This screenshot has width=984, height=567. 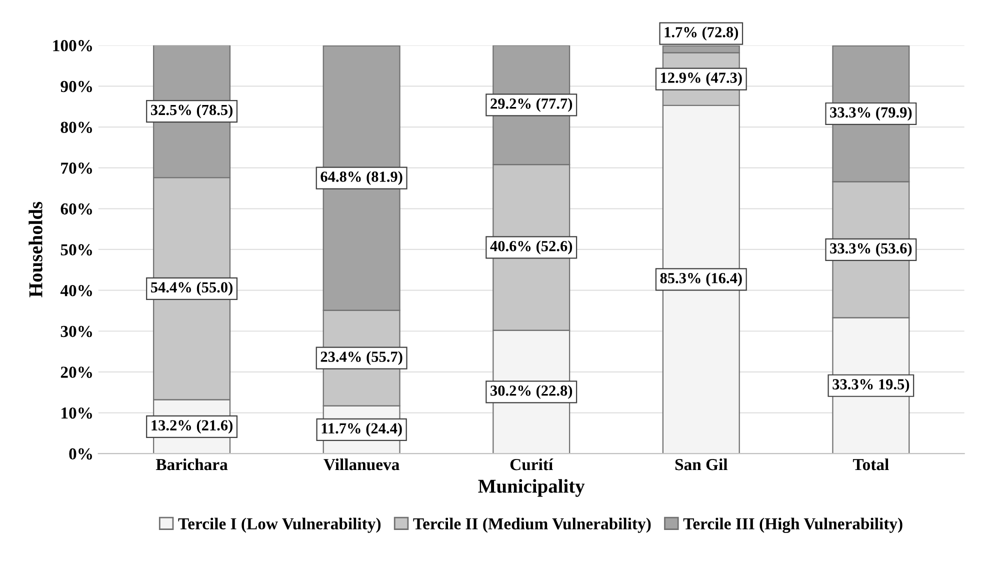 What do you see at coordinates (76, 168) in the screenshot?
I see `y-tick-label: 70%` at bounding box center [76, 168].